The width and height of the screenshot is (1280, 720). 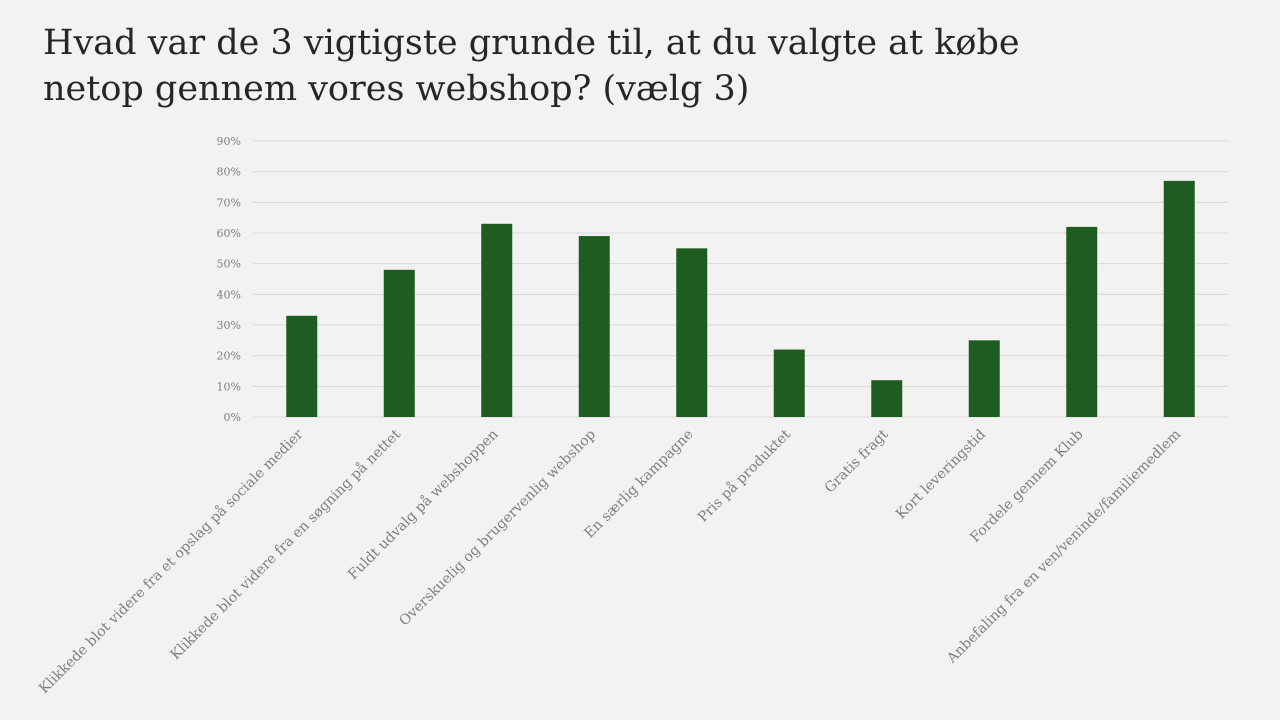 I want to click on y-tick-label-5: 50%, so click(x=229, y=264).